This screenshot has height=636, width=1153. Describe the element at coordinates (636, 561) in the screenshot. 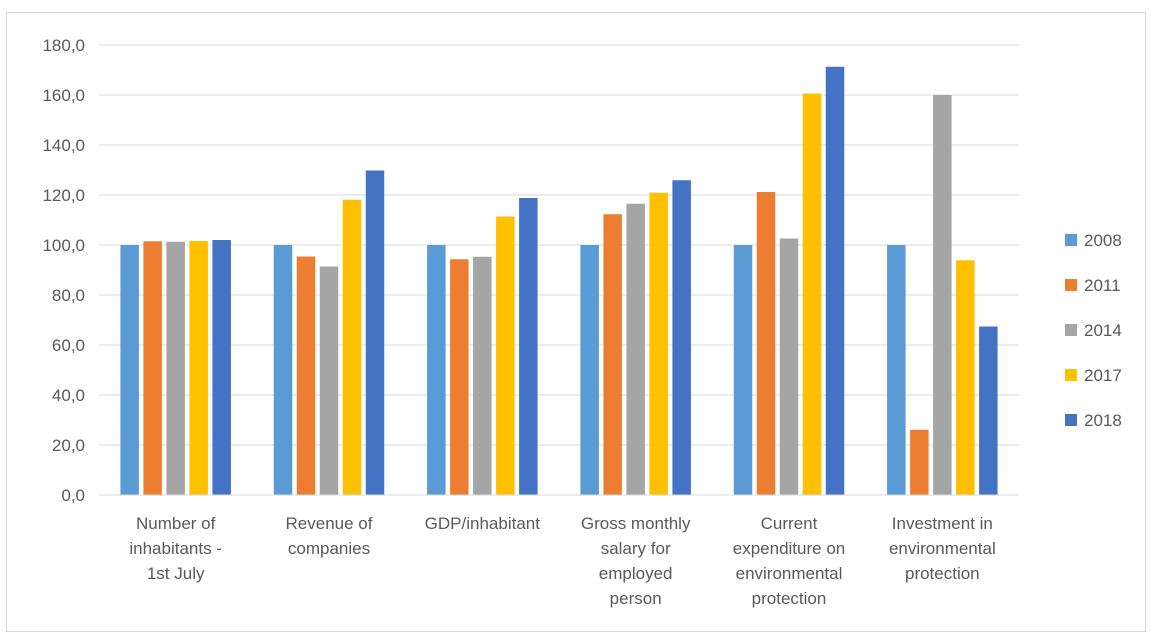

I see `category-label: Gross monthly salary for employed person` at that location.